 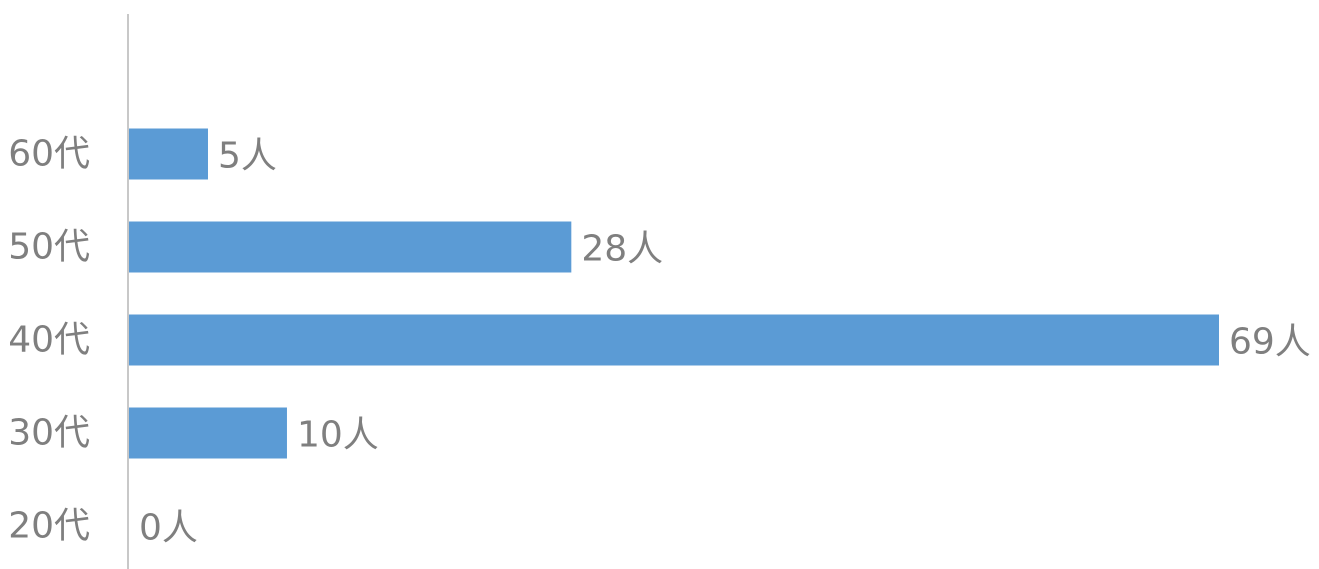 I want to click on category-label-2: 40代, so click(x=49, y=340).